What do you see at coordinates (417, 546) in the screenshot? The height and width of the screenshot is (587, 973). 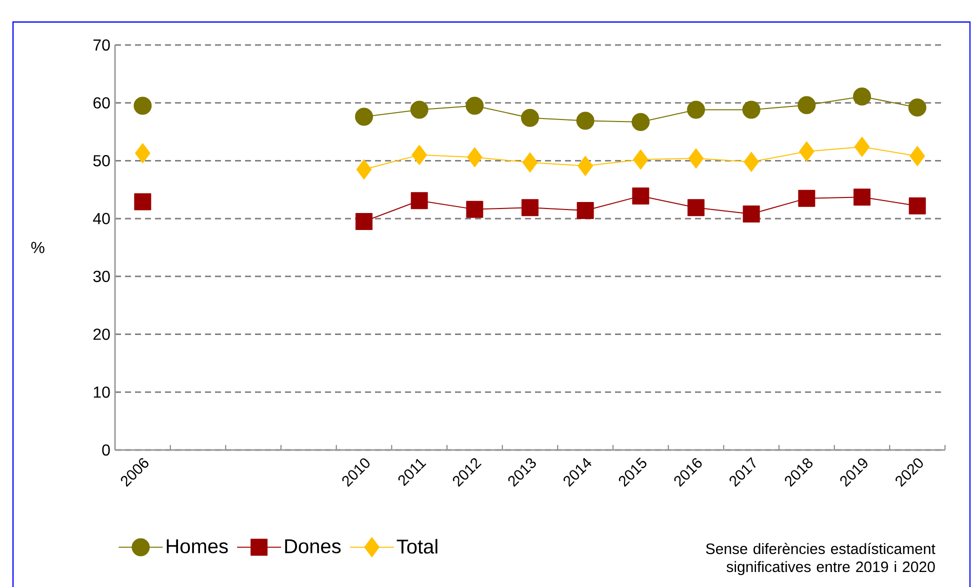 I see `legend-label: Total` at bounding box center [417, 546].